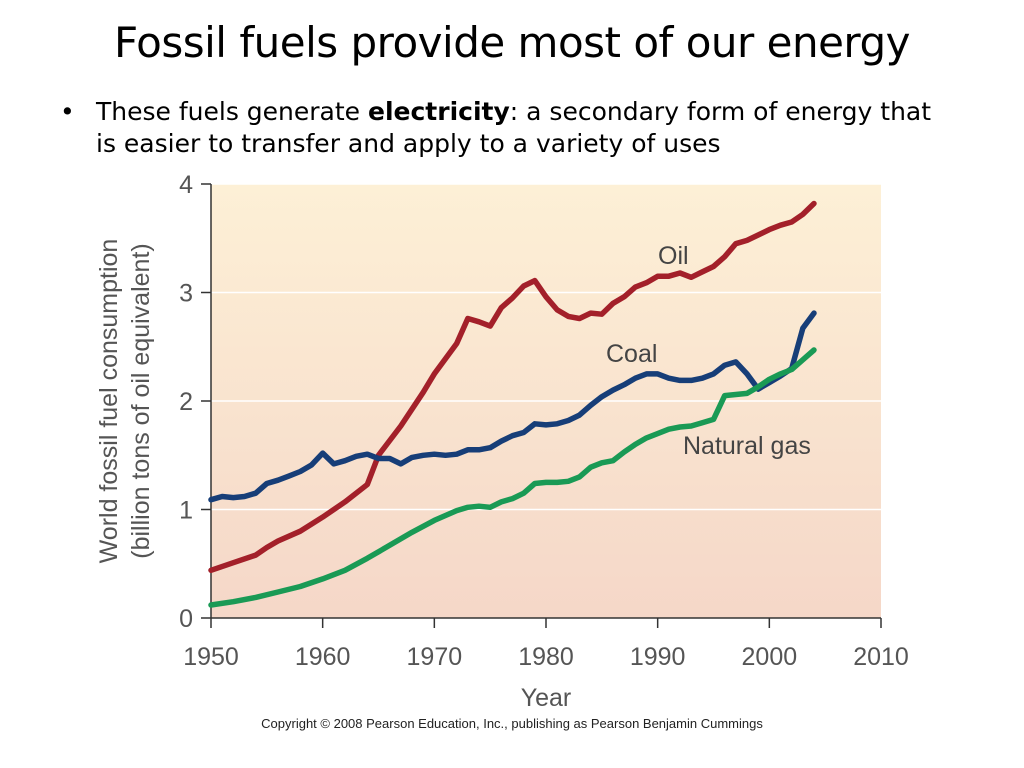  Describe the element at coordinates (747, 446) in the screenshot. I see `series-label-natural-gas: Natural gas` at that location.